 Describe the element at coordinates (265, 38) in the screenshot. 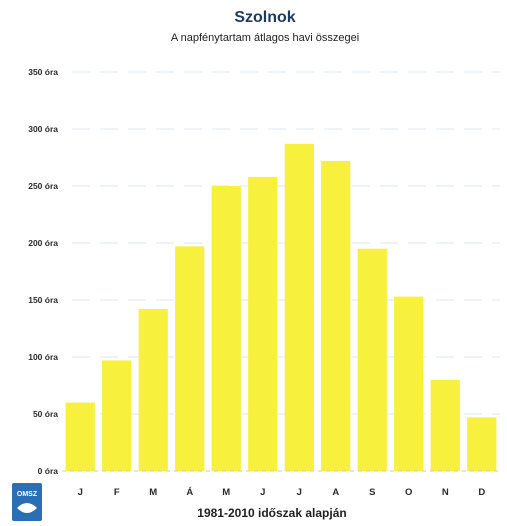

I see `chart-subtitle: A napfénytartam átlagos havi összegei` at that location.